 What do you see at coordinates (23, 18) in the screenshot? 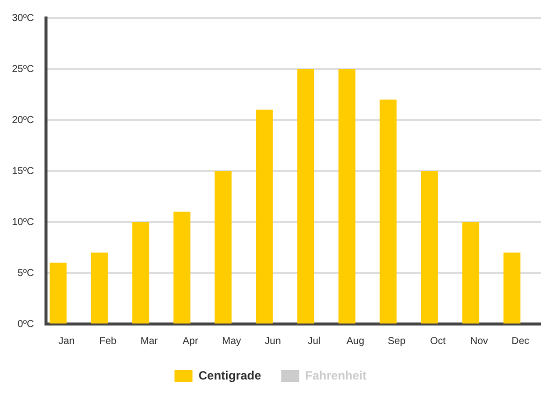
I see `y-tick-label: 30ºC` at bounding box center [23, 18].